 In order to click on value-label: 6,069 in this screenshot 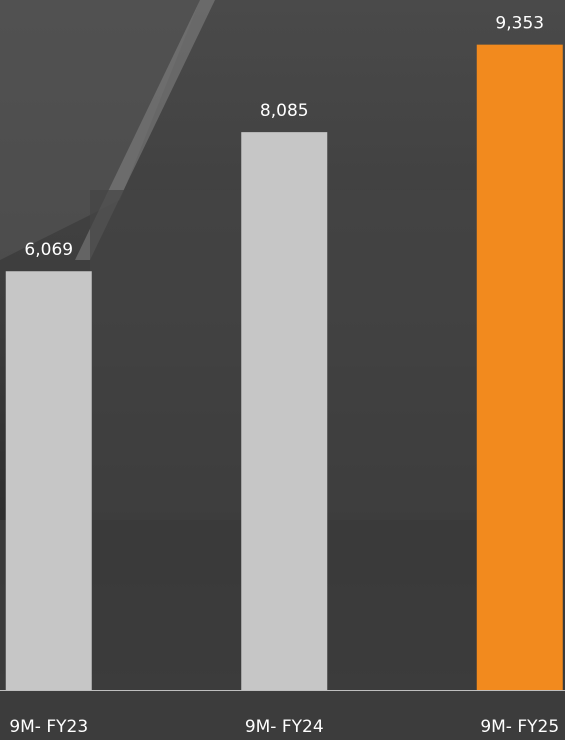, I will do `click(48, 250)`.